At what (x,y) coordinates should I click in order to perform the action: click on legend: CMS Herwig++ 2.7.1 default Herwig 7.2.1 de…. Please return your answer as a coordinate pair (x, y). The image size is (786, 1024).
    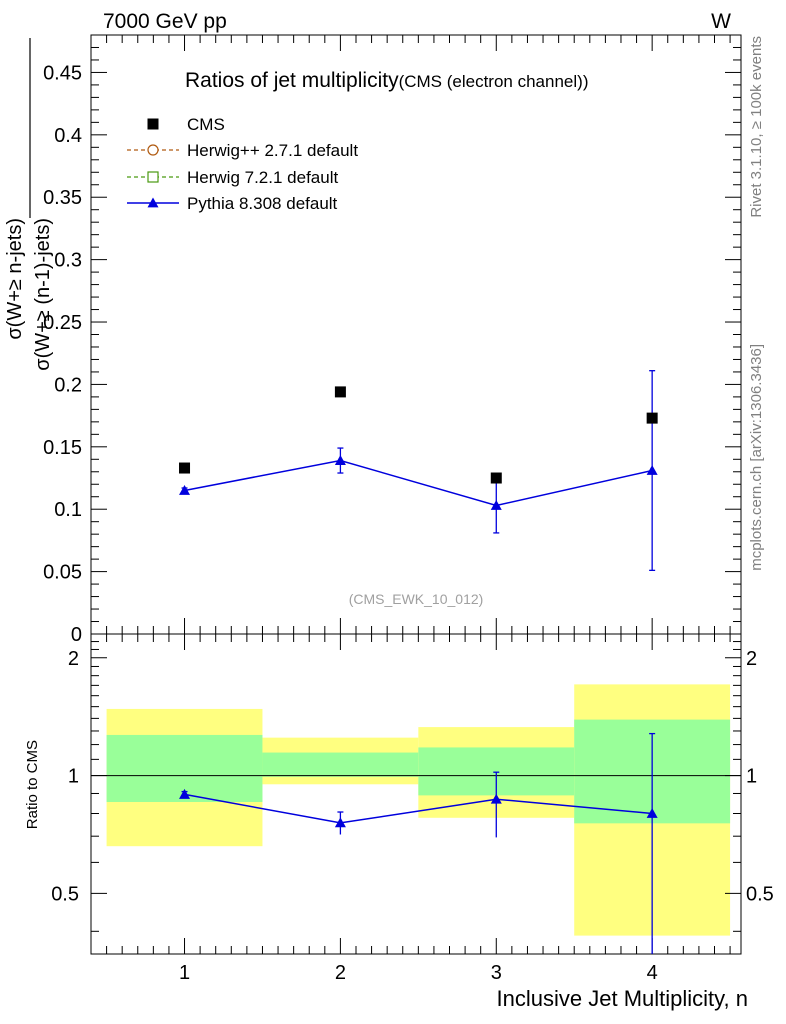
    Looking at the image, I should click on (242, 164).